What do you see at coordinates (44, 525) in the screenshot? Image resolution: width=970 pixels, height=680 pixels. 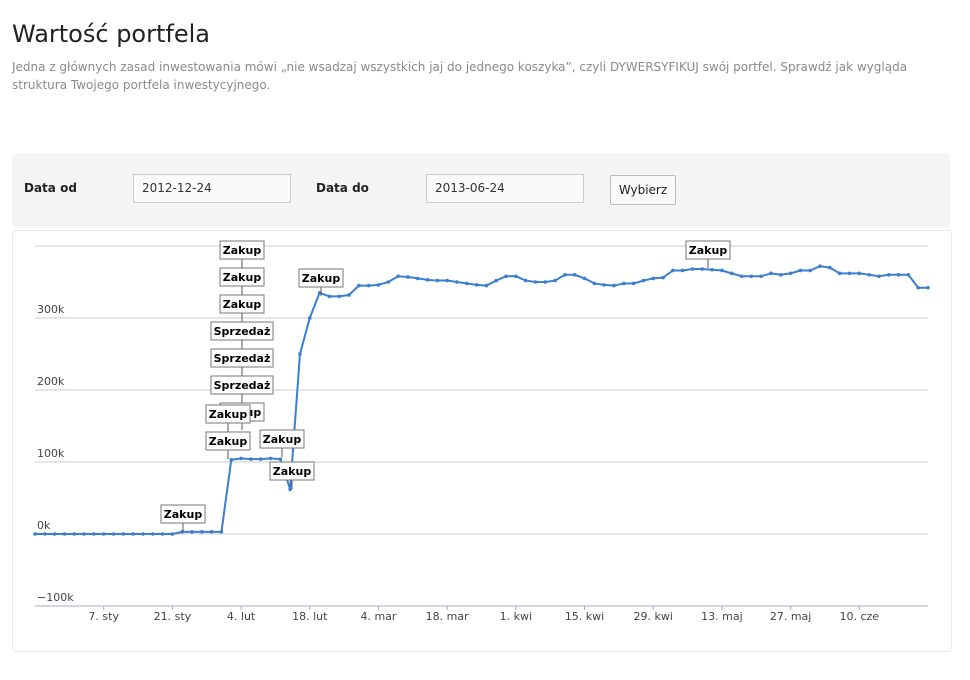 I see `y-tick-label: 0k` at bounding box center [44, 525].